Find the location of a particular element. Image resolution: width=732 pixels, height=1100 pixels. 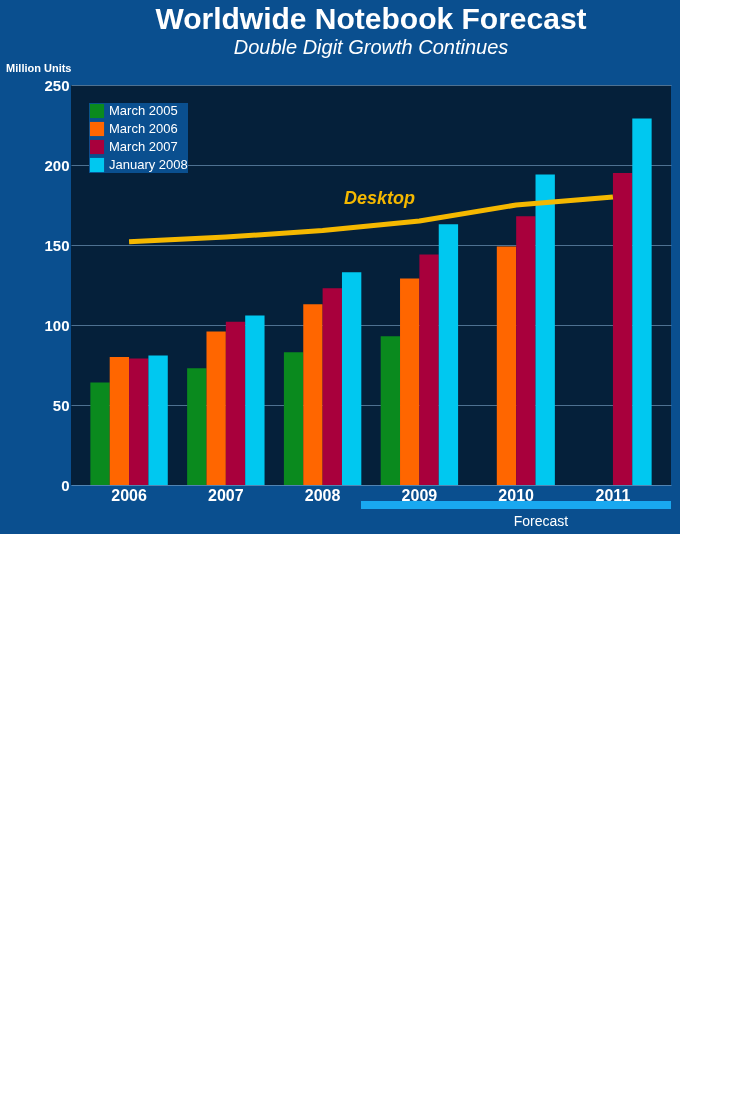

chart-title: Worldwide Notebook Forecast is located at coordinates (371, 18).